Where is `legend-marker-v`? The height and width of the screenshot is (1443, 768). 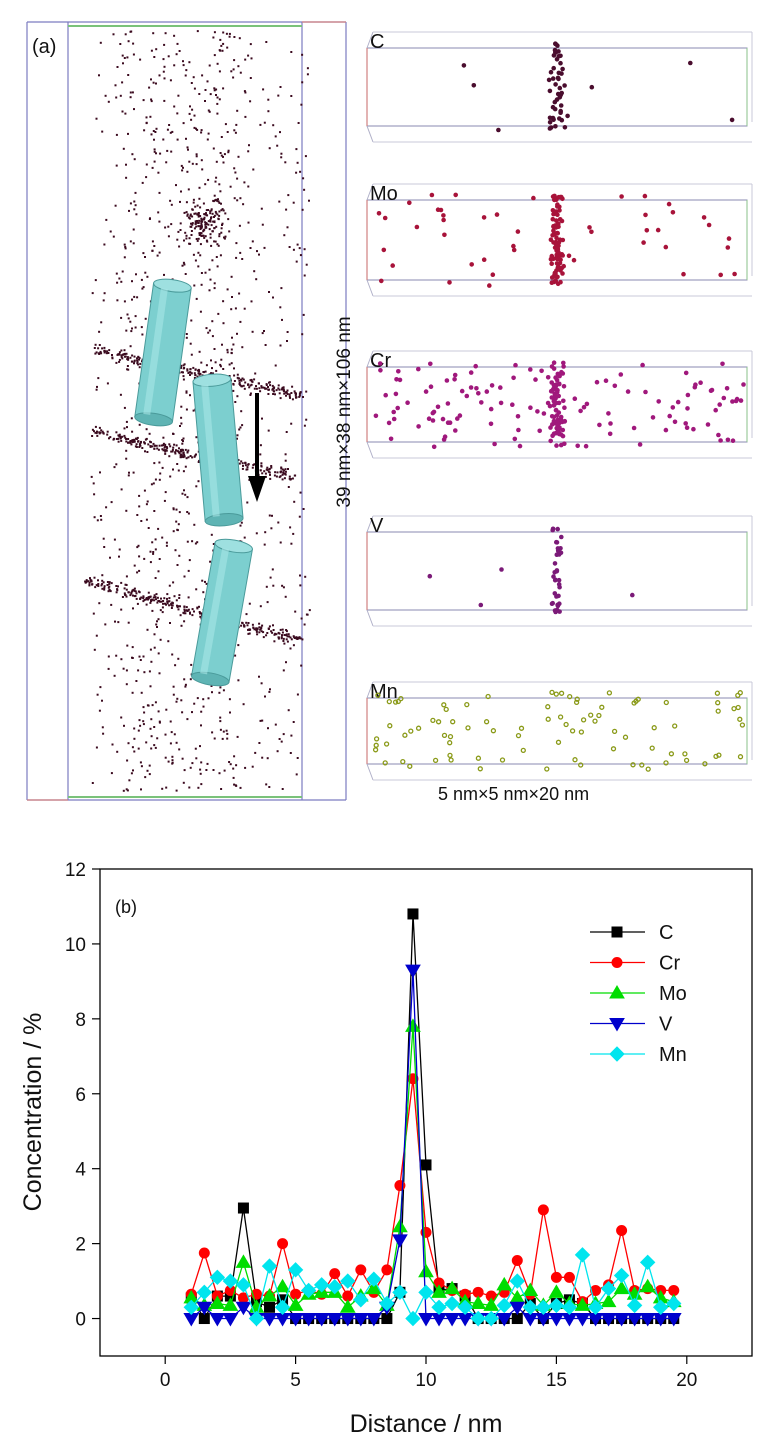
legend-marker-v is located at coordinates (617, 1025).